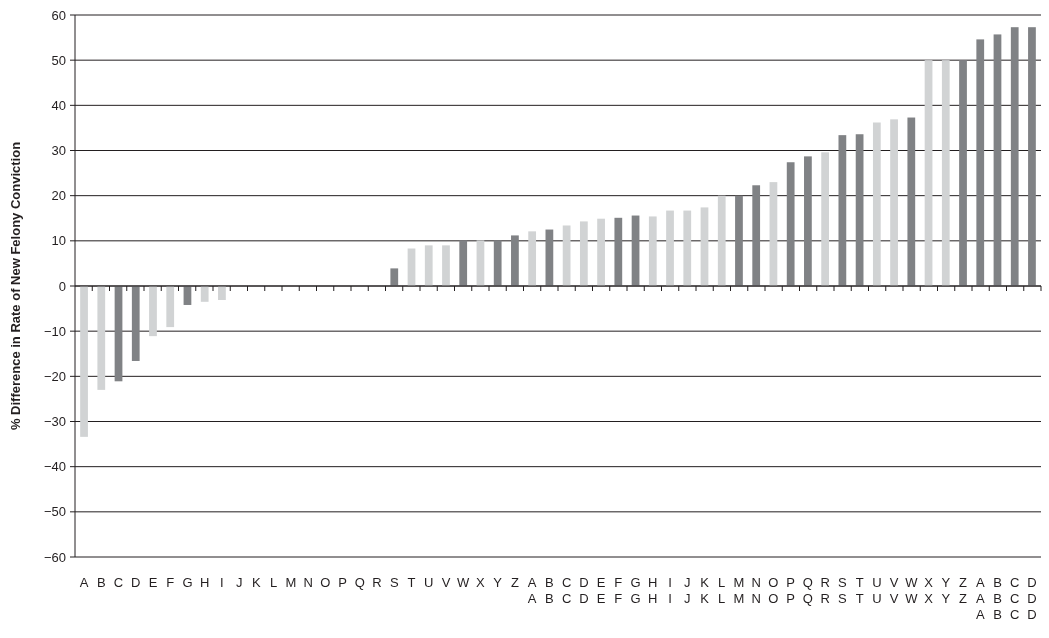  I want to click on y-tick-label: −60, so click(54, 557).